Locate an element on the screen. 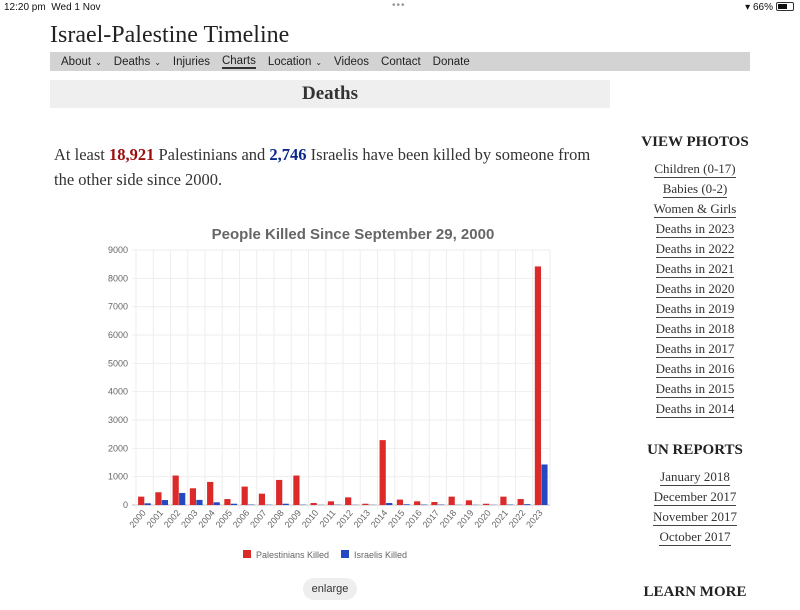 The width and height of the screenshot is (800, 610). nav-item-contact: Contact is located at coordinates (401, 62).